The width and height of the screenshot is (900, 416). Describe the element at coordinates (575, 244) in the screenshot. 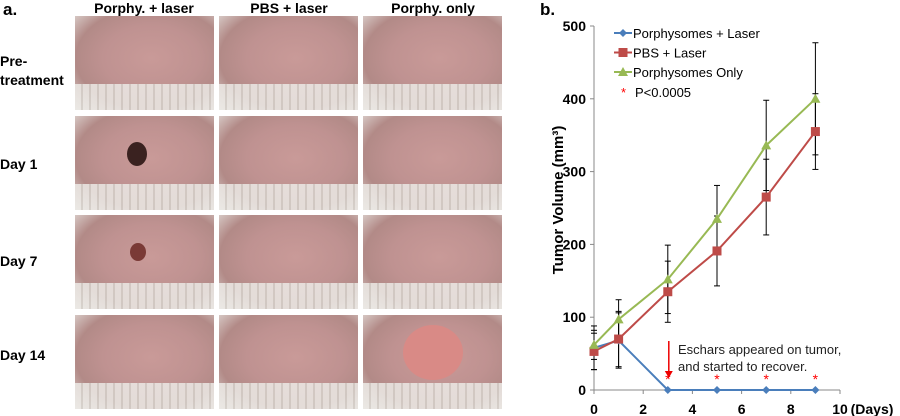

I see `y-tick-label: 200` at that location.